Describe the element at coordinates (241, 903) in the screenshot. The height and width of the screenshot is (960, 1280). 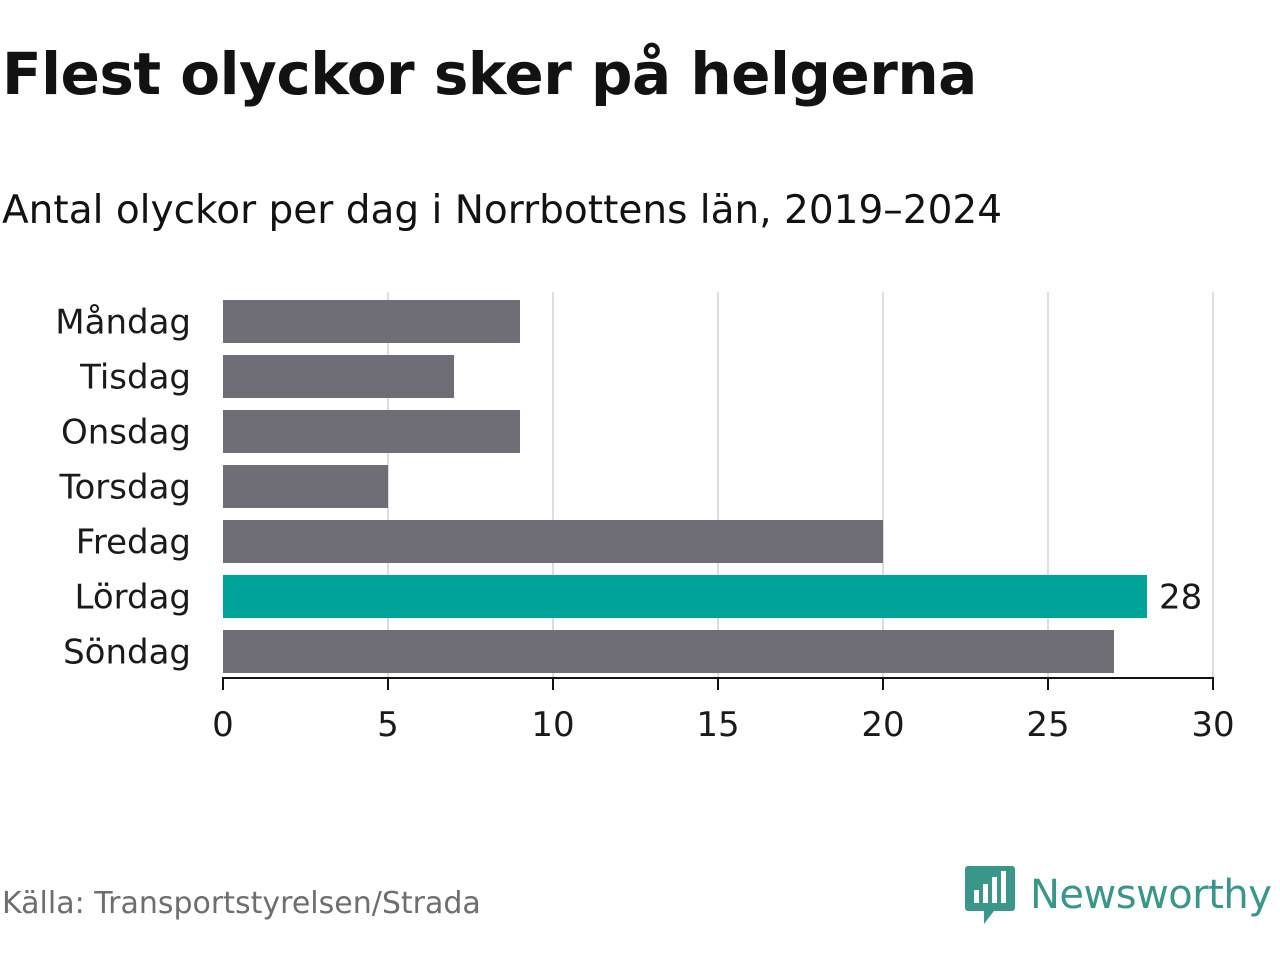
I see `source-note: Källa: Transportstyrelsen/Strada` at that location.